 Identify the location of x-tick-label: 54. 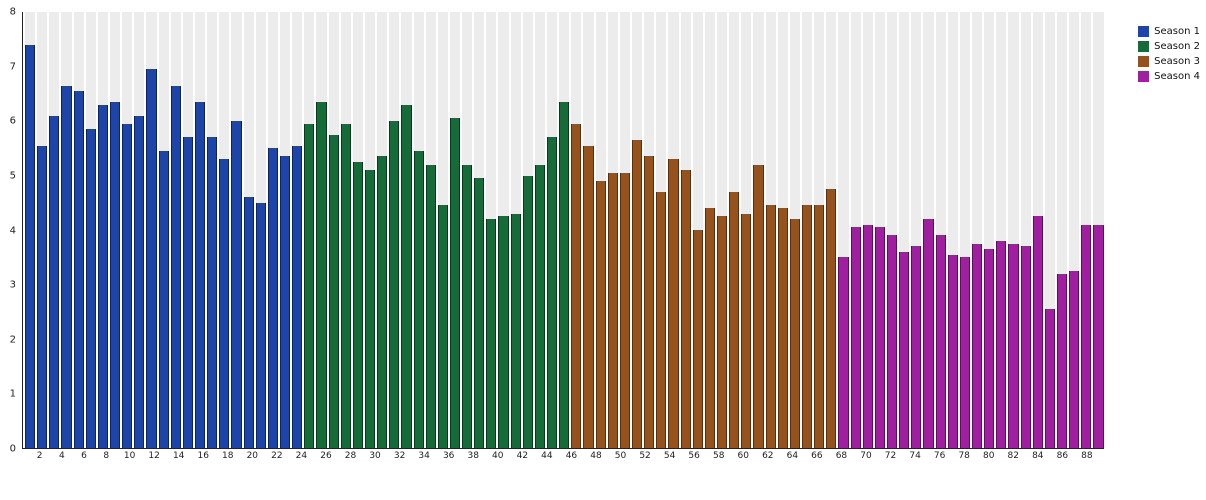
(669, 456).